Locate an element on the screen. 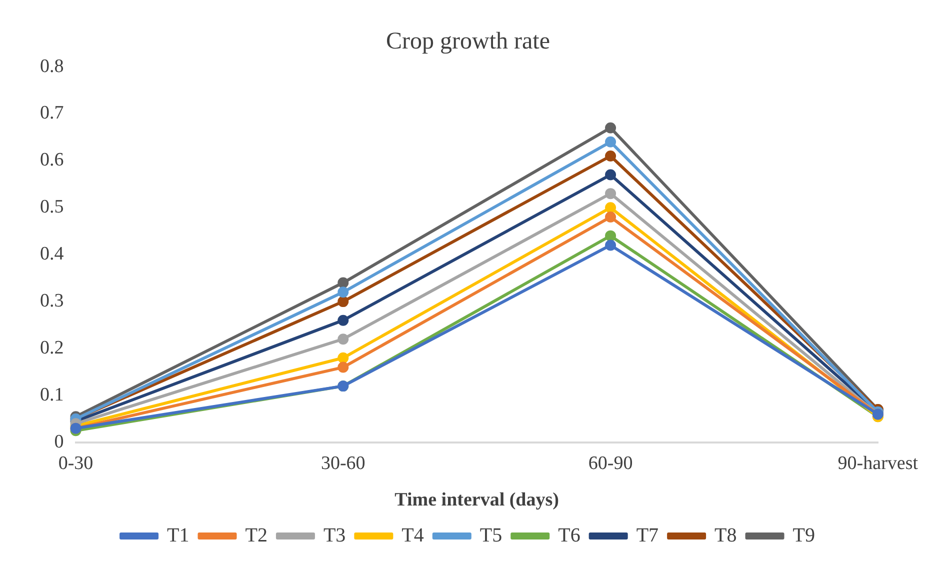  y-tick-label: 0.7 is located at coordinates (52, 113).